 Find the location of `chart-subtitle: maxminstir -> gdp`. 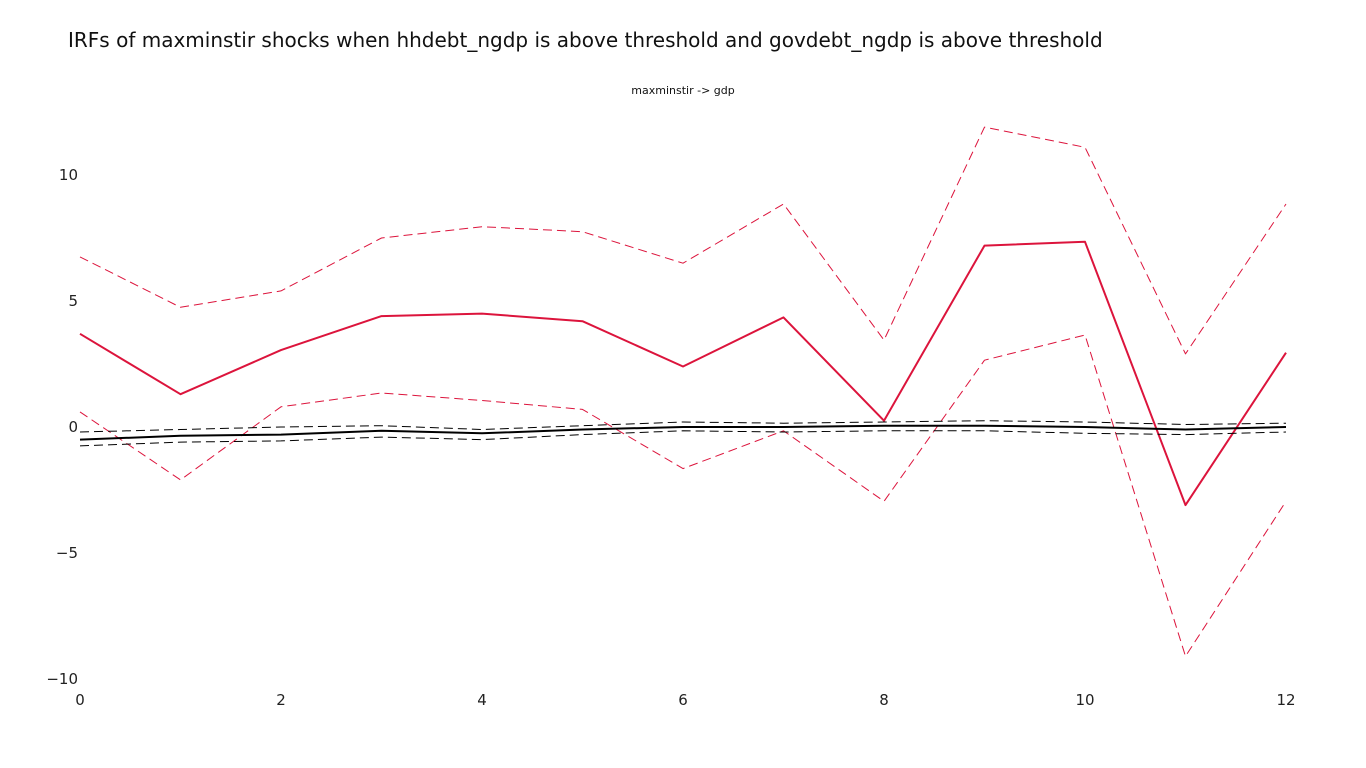

chart-subtitle: maxminstir -> gdp is located at coordinates (682, 90).